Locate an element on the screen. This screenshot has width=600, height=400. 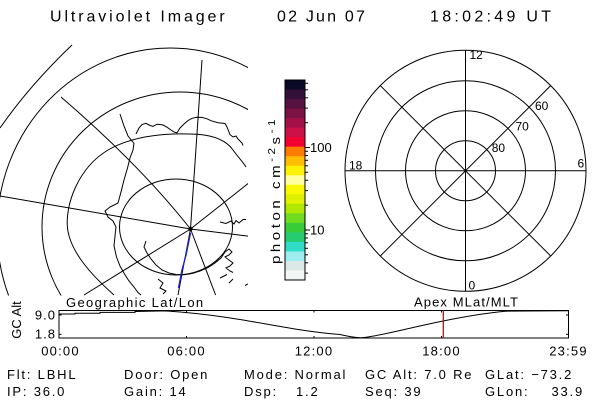
svg-text: Flt: LBHL is located at coordinates (42, 374).